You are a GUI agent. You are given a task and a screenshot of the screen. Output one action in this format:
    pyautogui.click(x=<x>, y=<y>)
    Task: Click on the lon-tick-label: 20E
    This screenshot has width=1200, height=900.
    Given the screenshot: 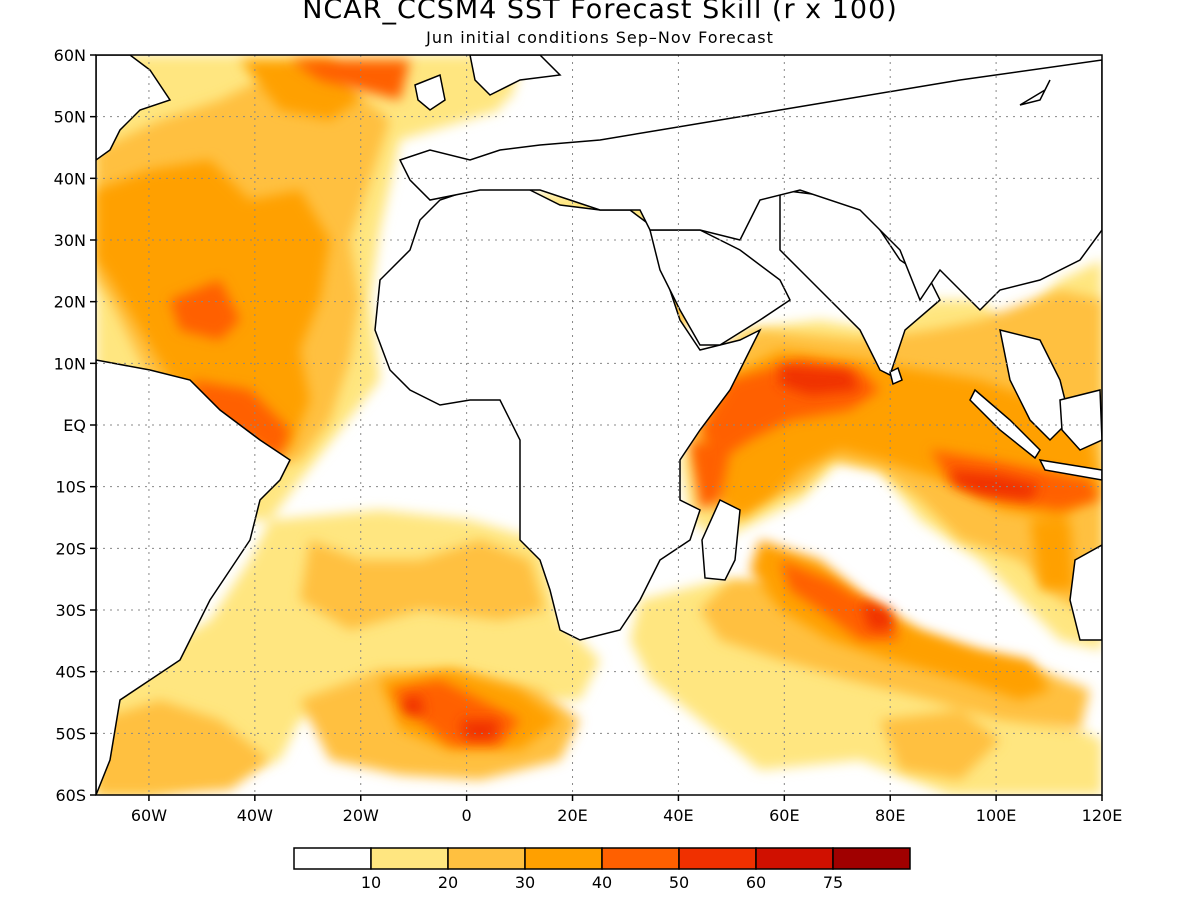 What is the action you would take?
    pyautogui.click(x=572, y=815)
    